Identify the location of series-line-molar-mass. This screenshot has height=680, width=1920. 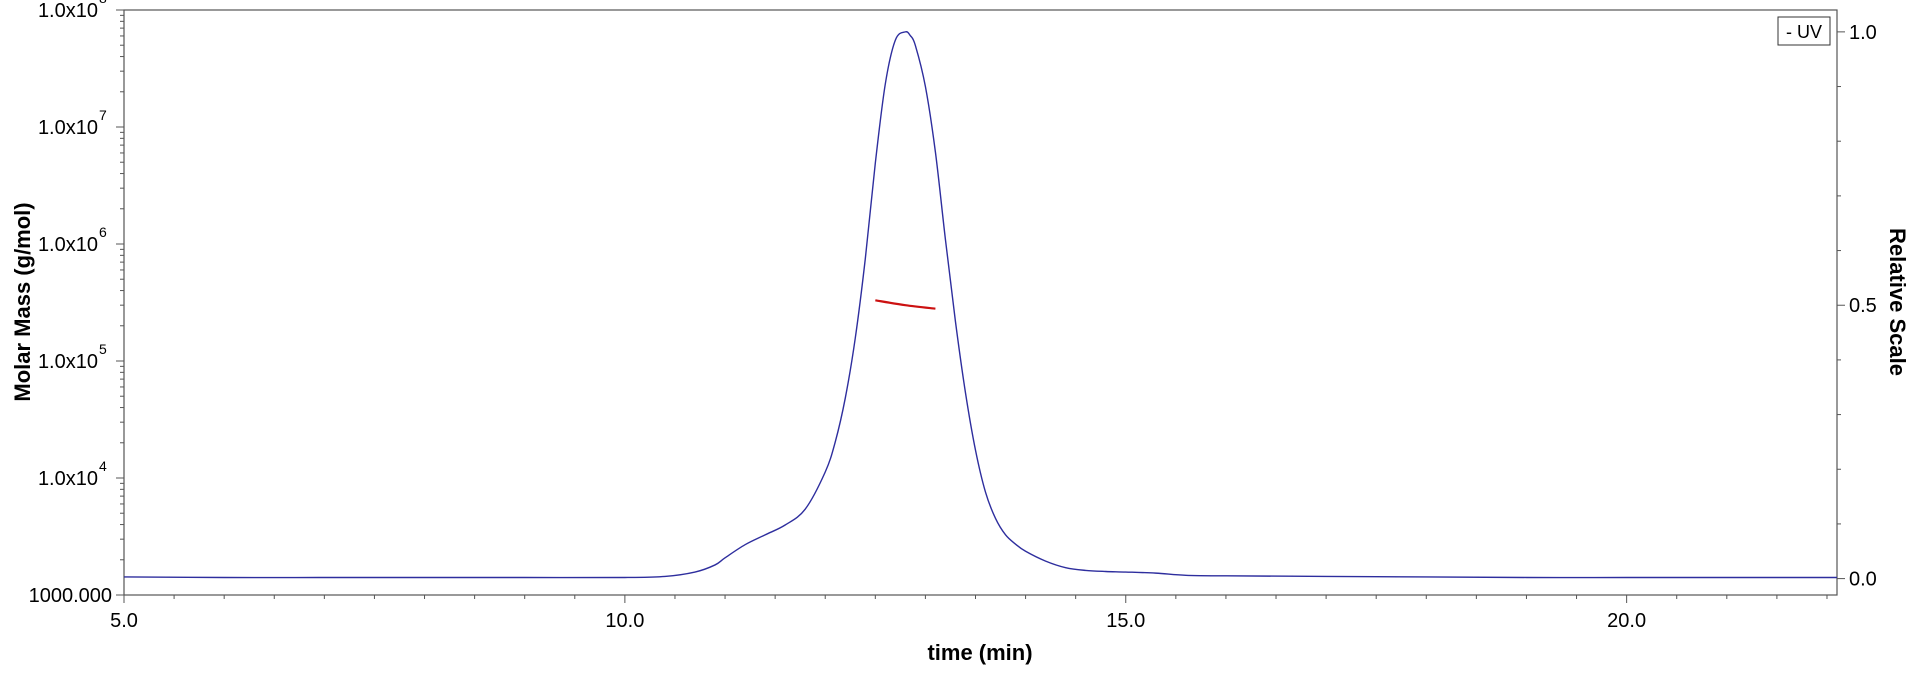
(905, 304).